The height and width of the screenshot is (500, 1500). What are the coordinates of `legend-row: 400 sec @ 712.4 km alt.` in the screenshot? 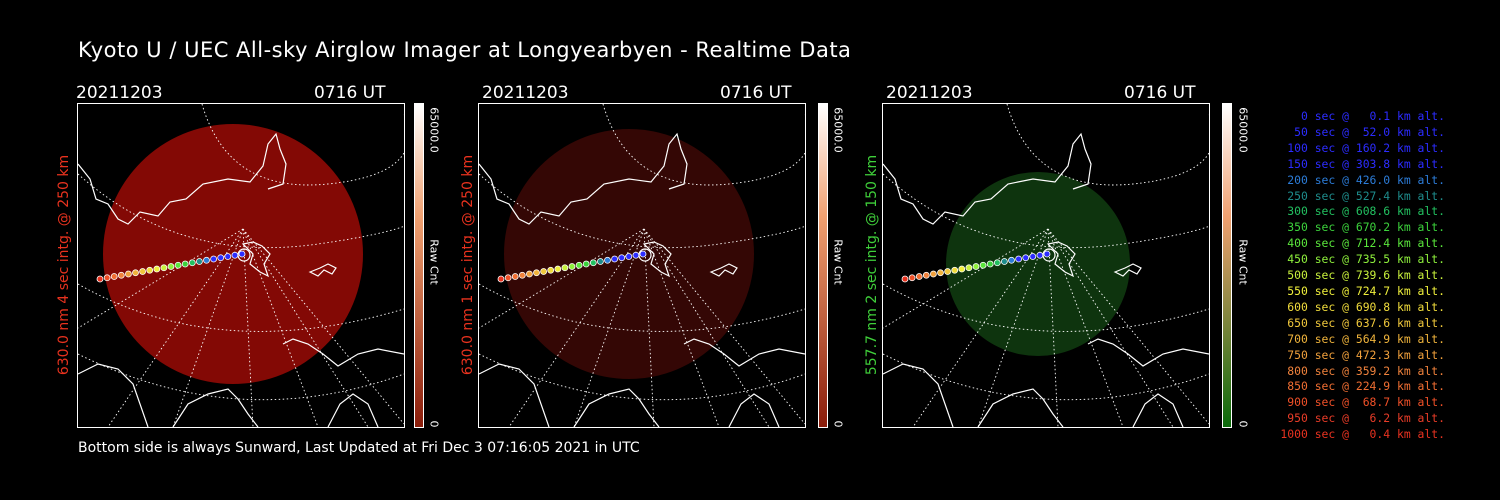 It's located at (1362, 243).